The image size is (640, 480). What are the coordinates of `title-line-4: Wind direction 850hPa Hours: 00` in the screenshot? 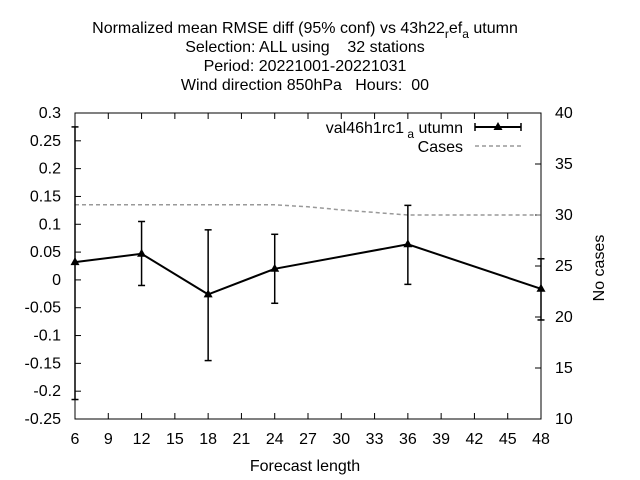 It's located at (305, 85).